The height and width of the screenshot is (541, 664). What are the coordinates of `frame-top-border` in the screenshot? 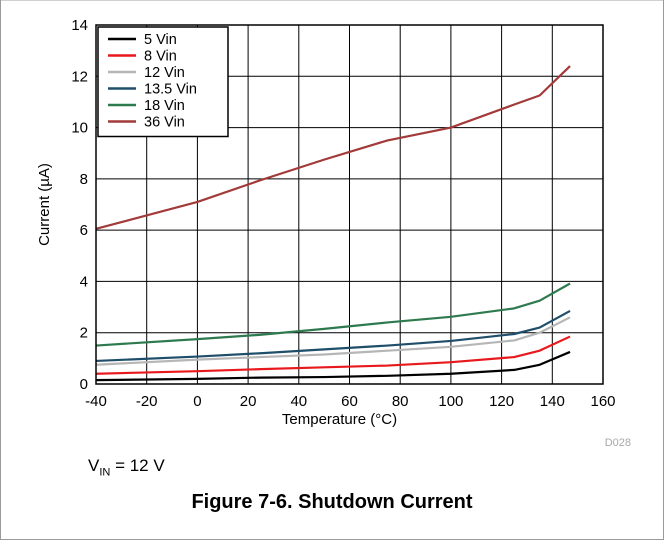 It's located at (332, 0).